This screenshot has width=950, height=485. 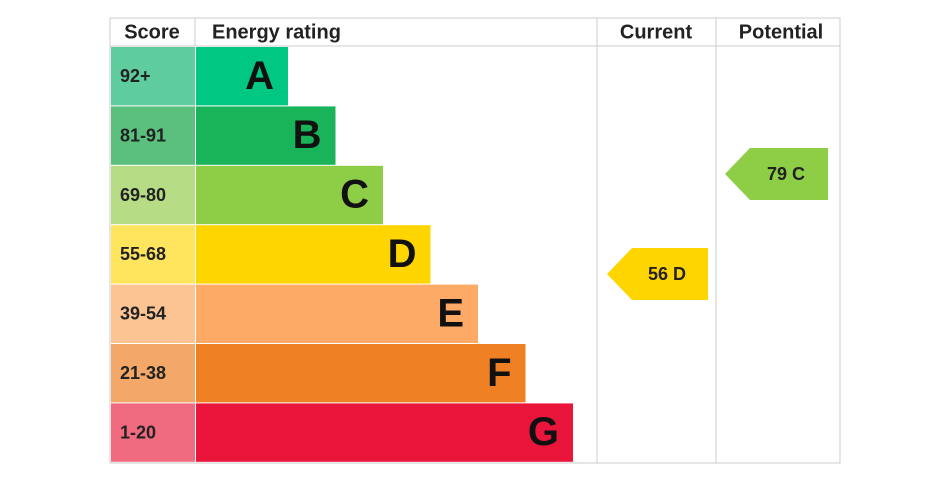 I want to click on score-label: 21-38, so click(x=143, y=373).